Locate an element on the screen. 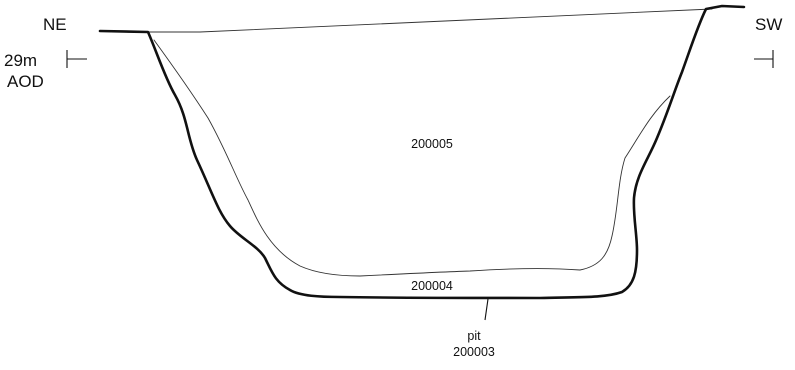 The image size is (795, 370). cut-label-leader is located at coordinates (486, 309).